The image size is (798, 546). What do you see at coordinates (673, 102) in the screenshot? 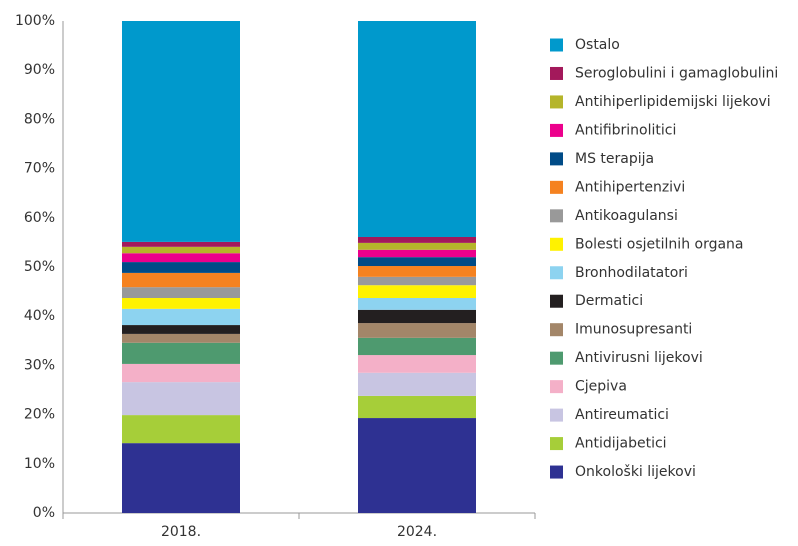
I see `legend-label: Antihiperlipidemijski lijekovi` at bounding box center [673, 102].